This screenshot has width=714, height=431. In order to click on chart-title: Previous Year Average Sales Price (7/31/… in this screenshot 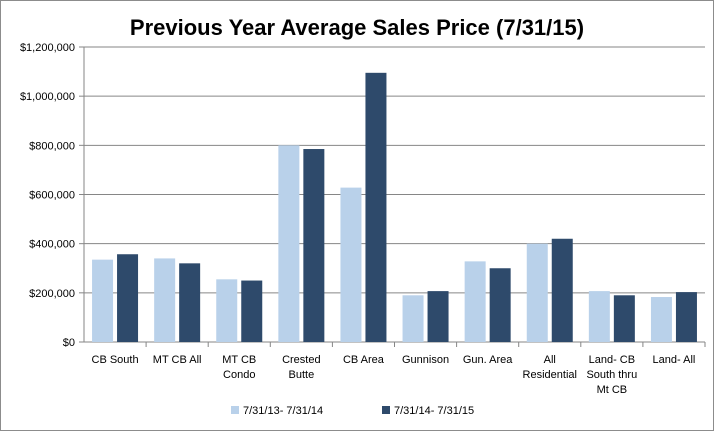, I will do `click(357, 27)`.